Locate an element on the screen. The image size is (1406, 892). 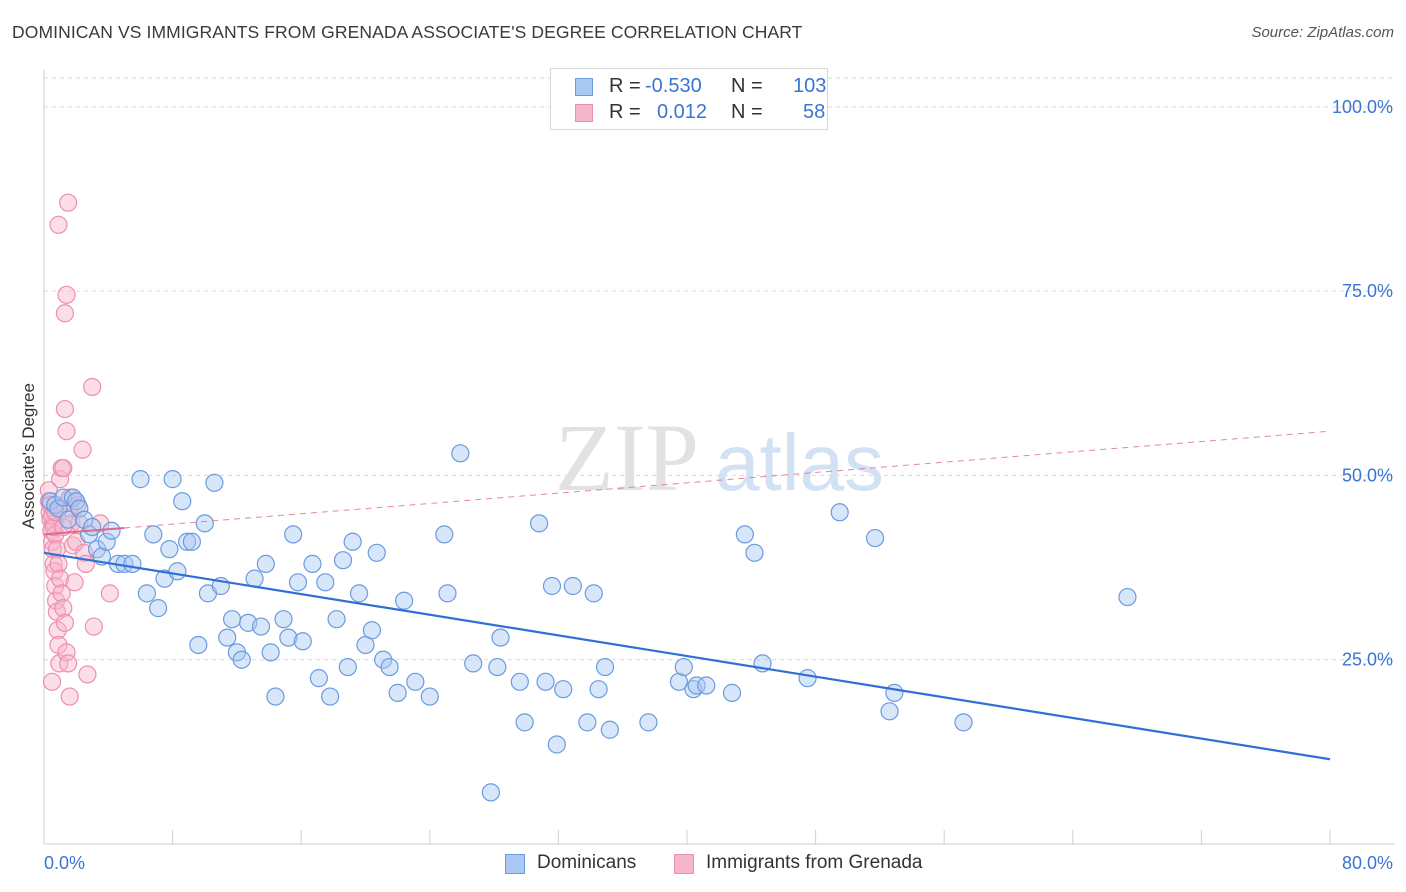
legend-n-value: 103 is located at coordinates (810, 86).